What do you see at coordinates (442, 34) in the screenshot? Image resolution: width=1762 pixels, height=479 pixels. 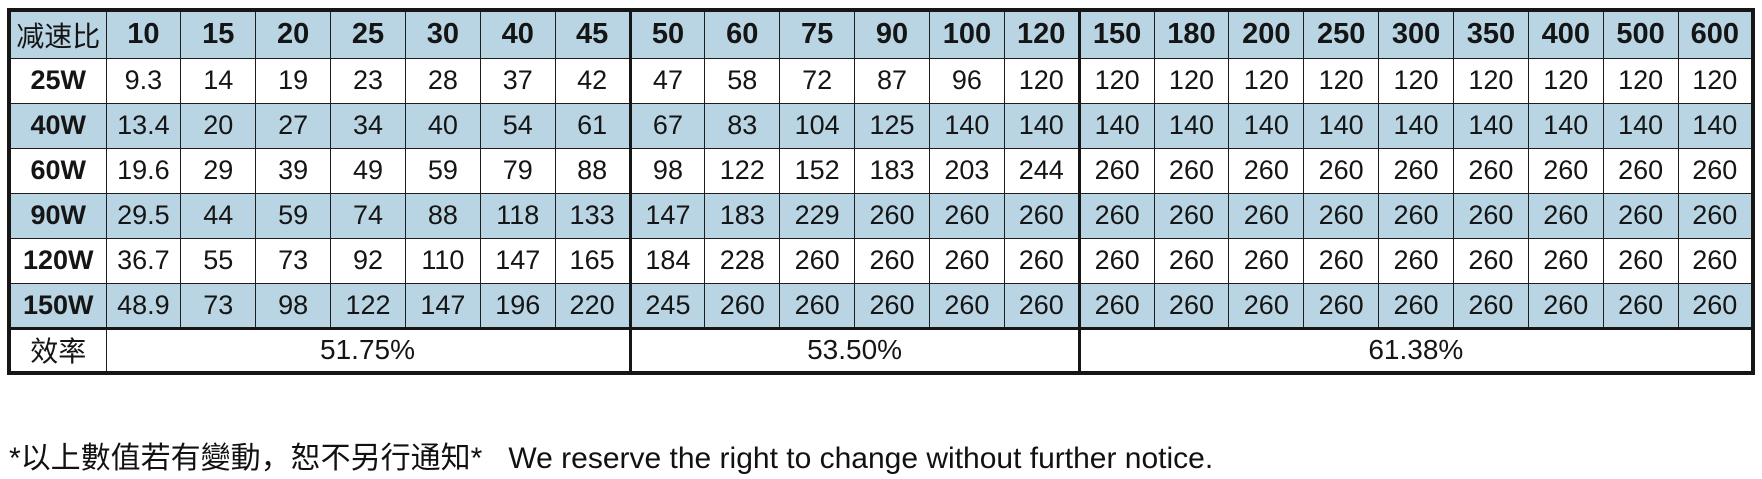 I see `ratio-column-header: 30` at bounding box center [442, 34].